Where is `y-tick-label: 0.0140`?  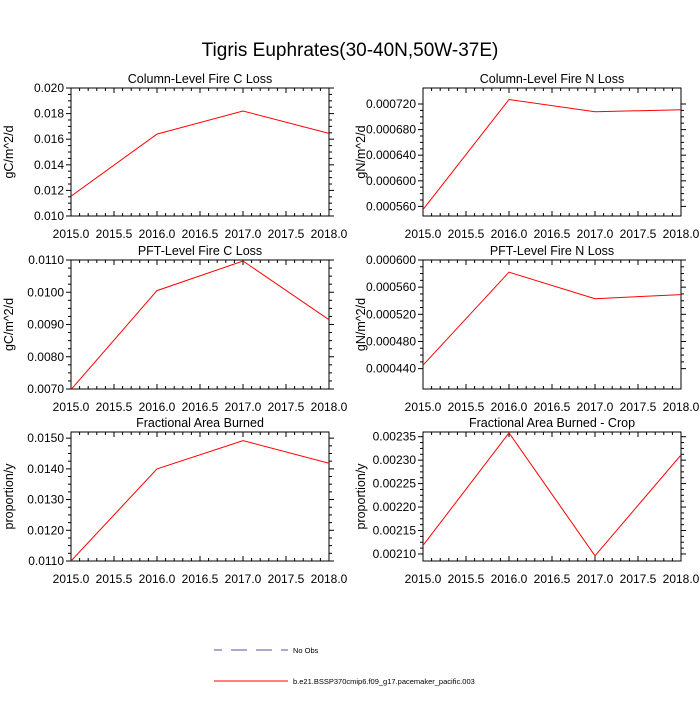 y-tick-label: 0.0140 is located at coordinates (45, 469).